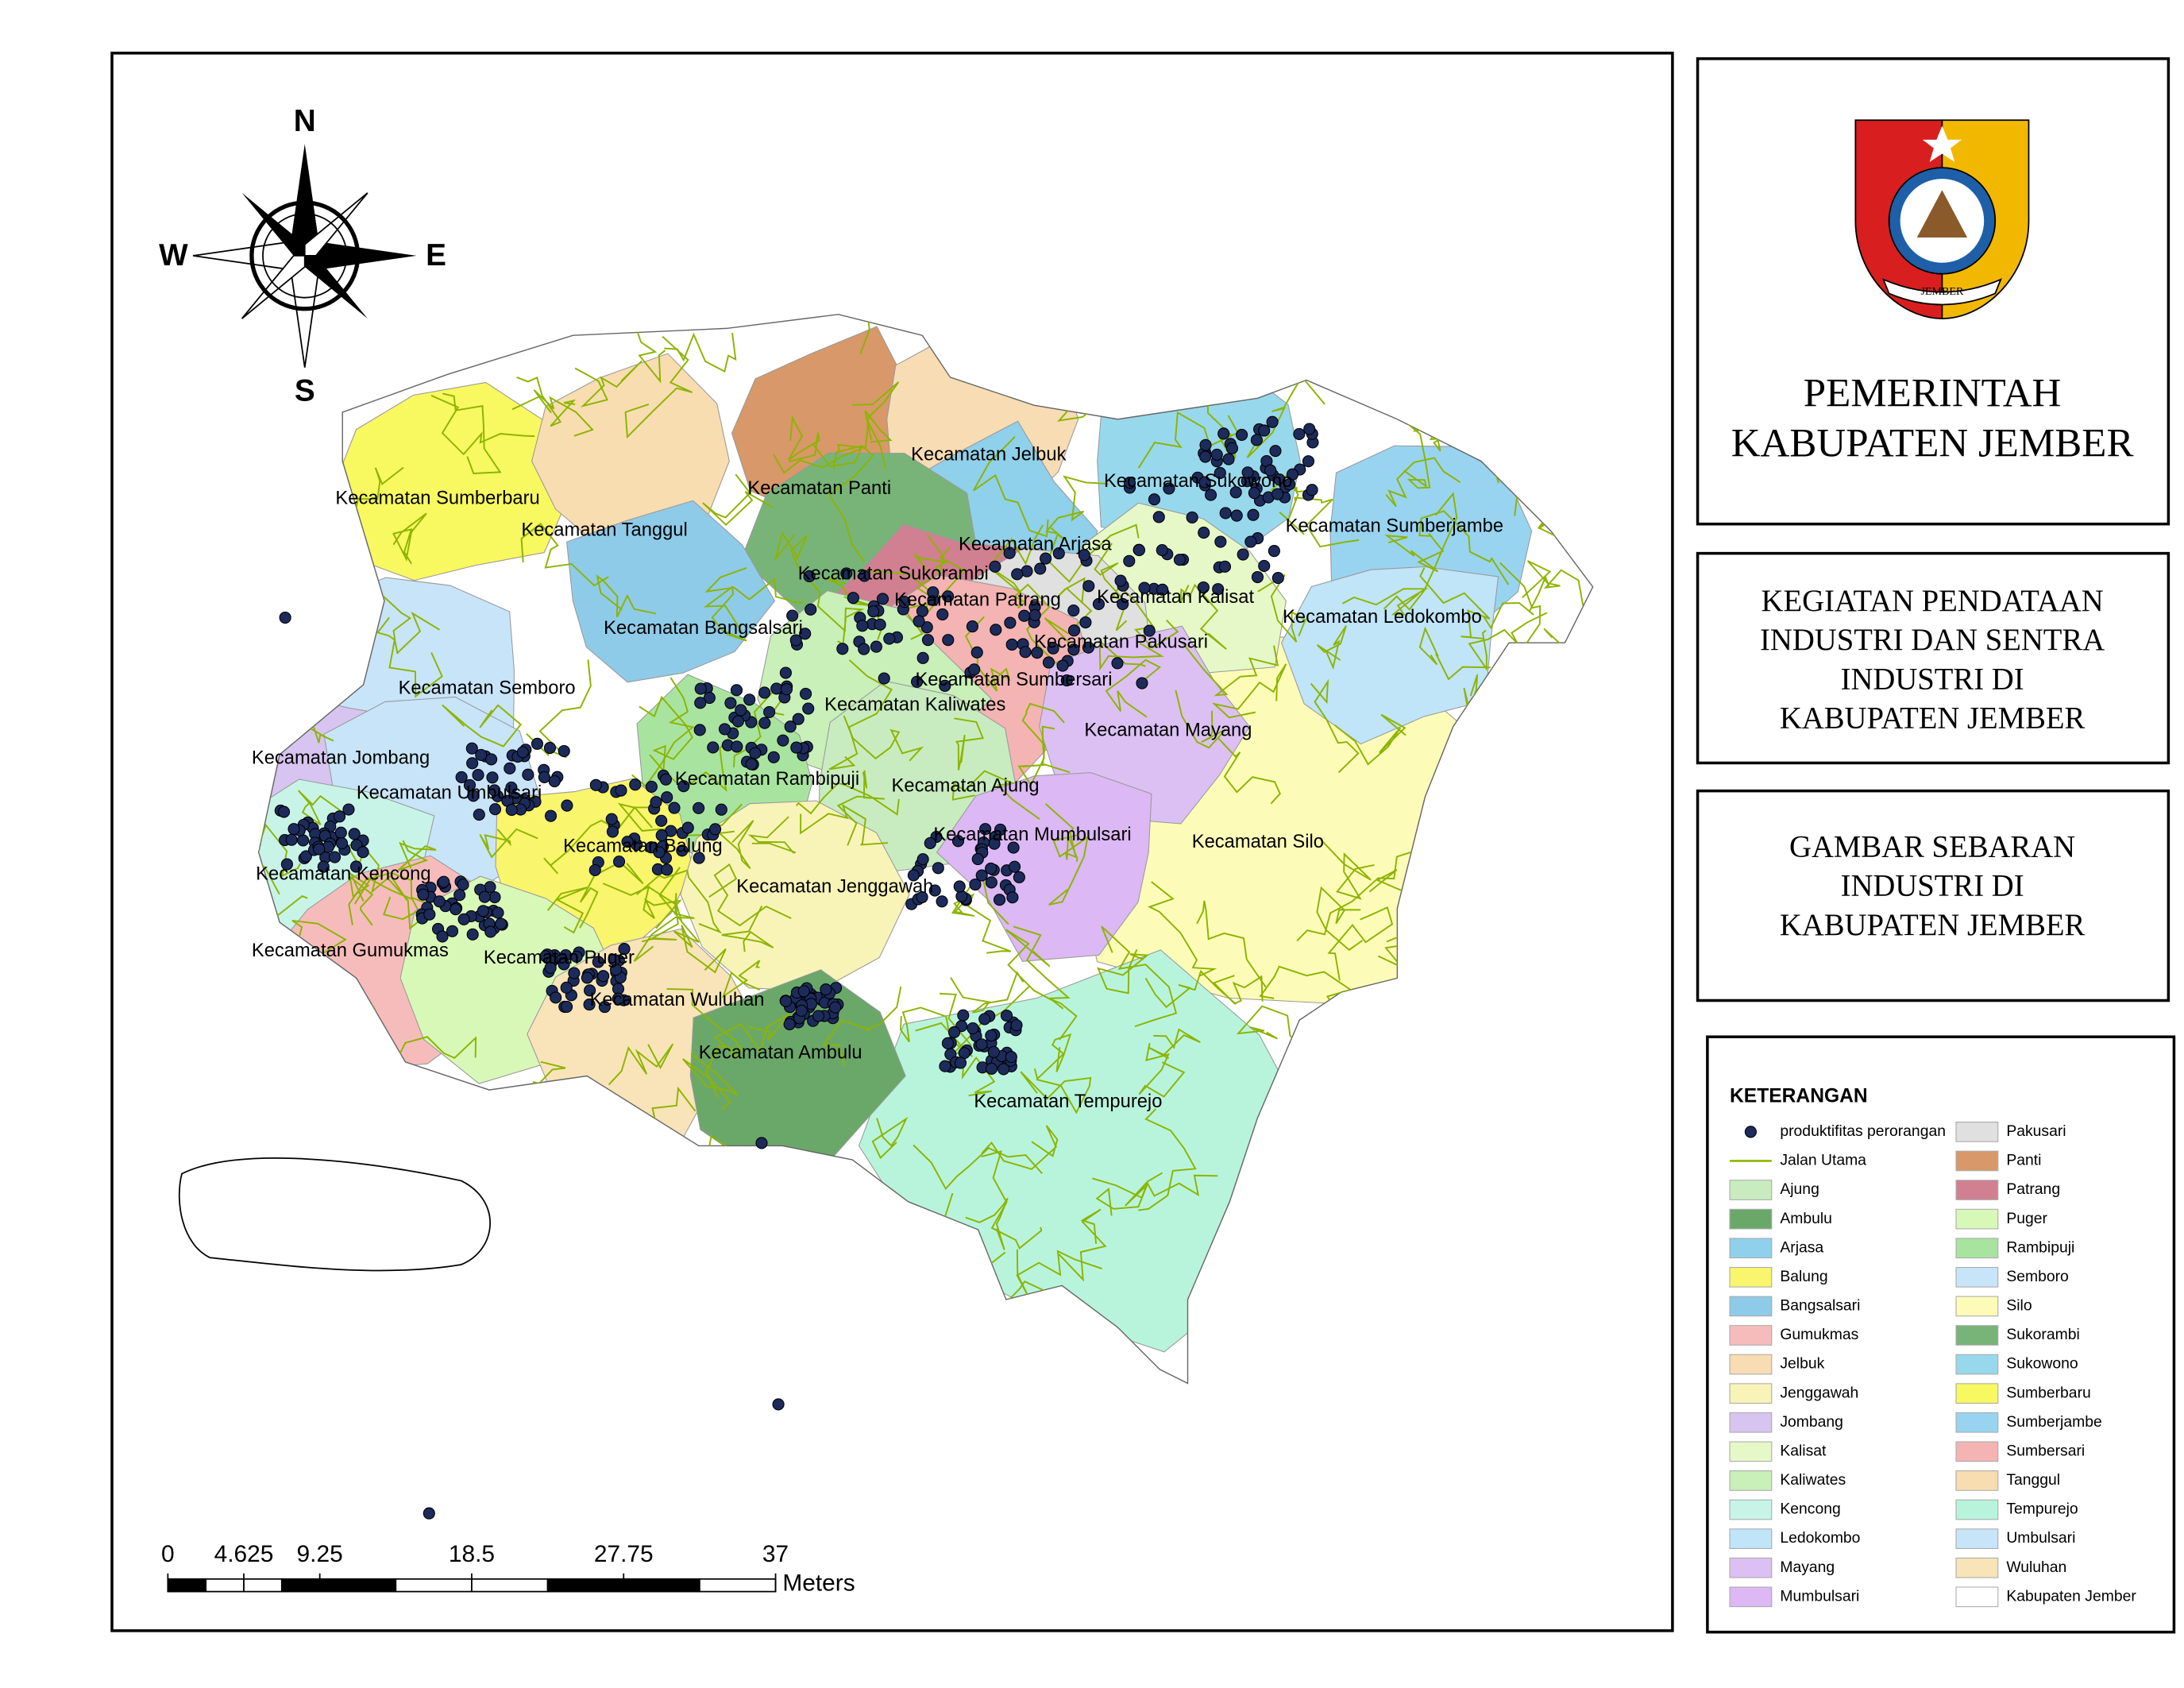  What do you see at coordinates (168, 1554) in the screenshot?
I see `scale-label: 0` at bounding box center [168, 1554].